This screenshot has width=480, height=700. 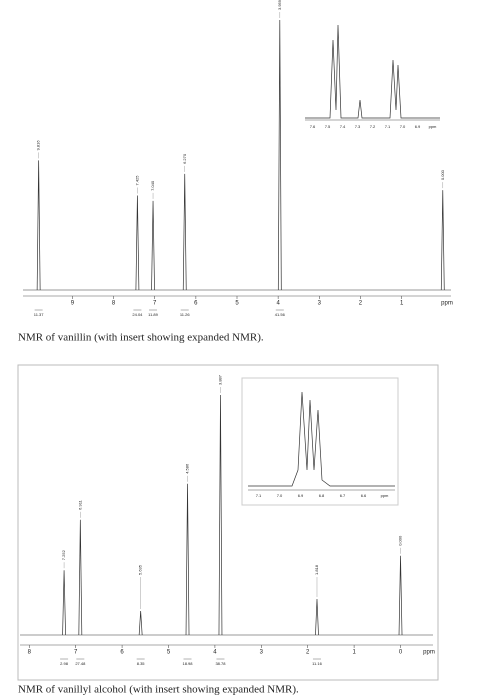 I want to click on integral-label: 41.56, so click(x=280, y=314).